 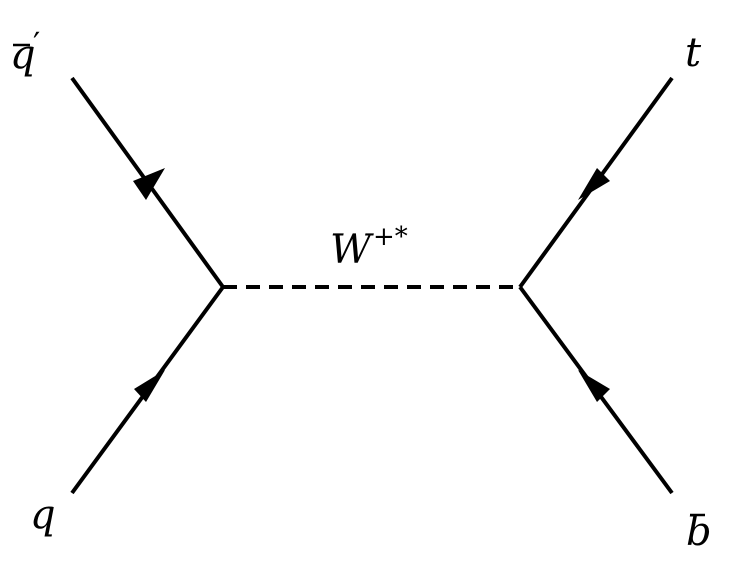 I want to click on prime-mark: ′, so click(x=36, y=44).